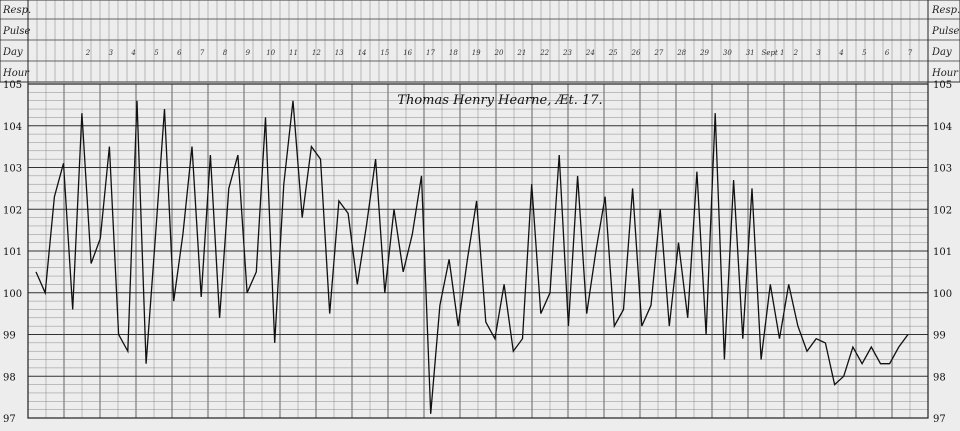  Describe the element at coordinates (704, 53) in the screenshot. I see `day-label: 29` at that location.